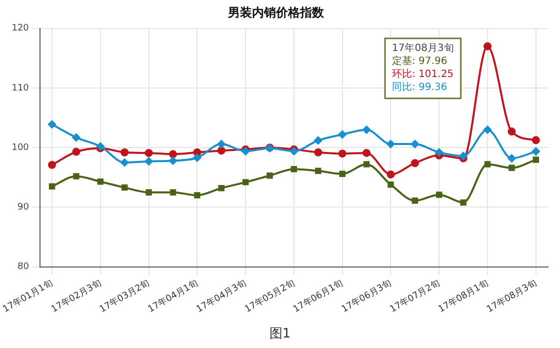 The image size is (560, 348). I want to click on y-tick-label: 120, so click(21, 29).